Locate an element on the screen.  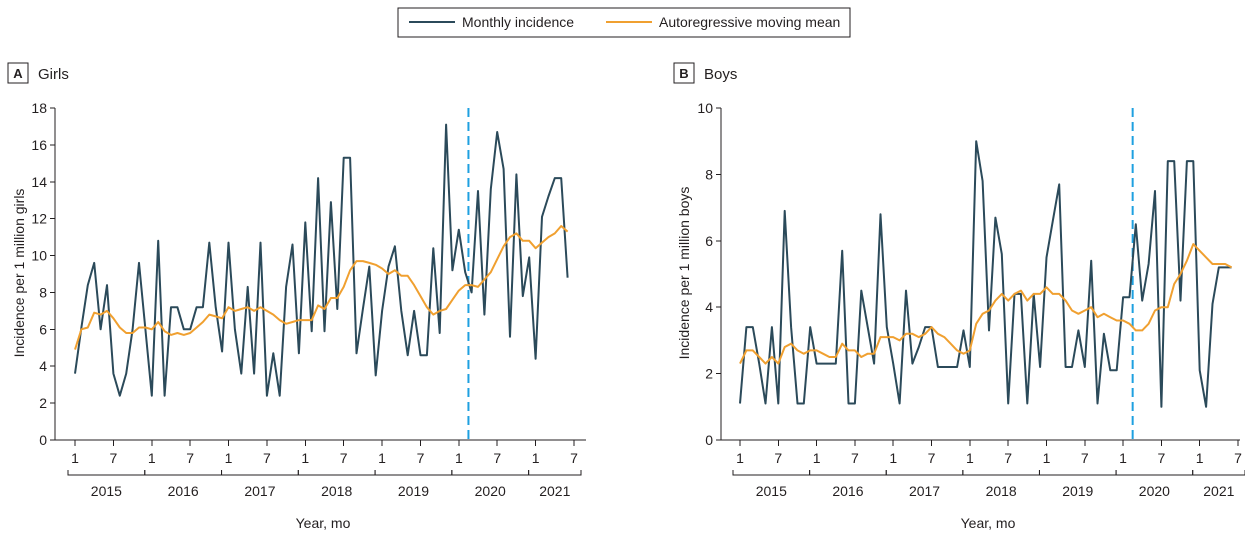
legend-label-monthly: Monthly incidence is located at coordinates (518, 22).